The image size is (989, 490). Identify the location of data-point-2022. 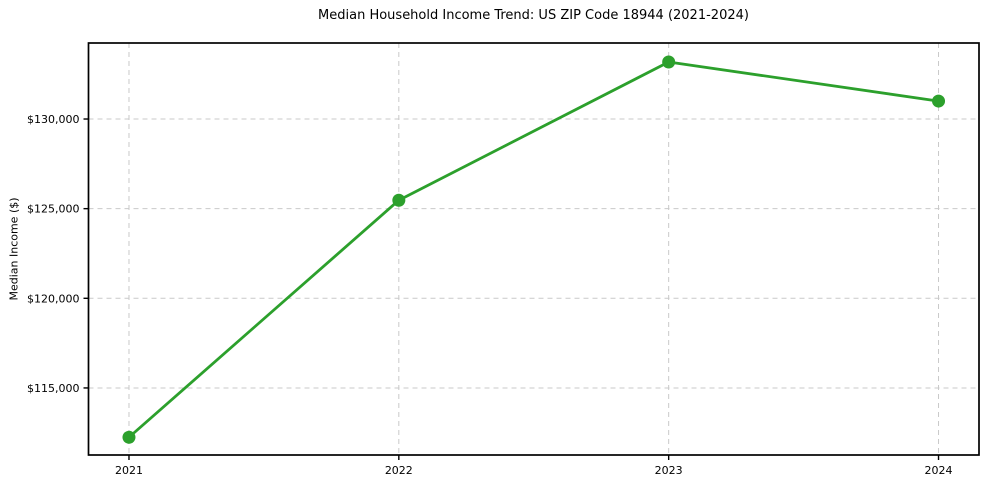
(399, 200).